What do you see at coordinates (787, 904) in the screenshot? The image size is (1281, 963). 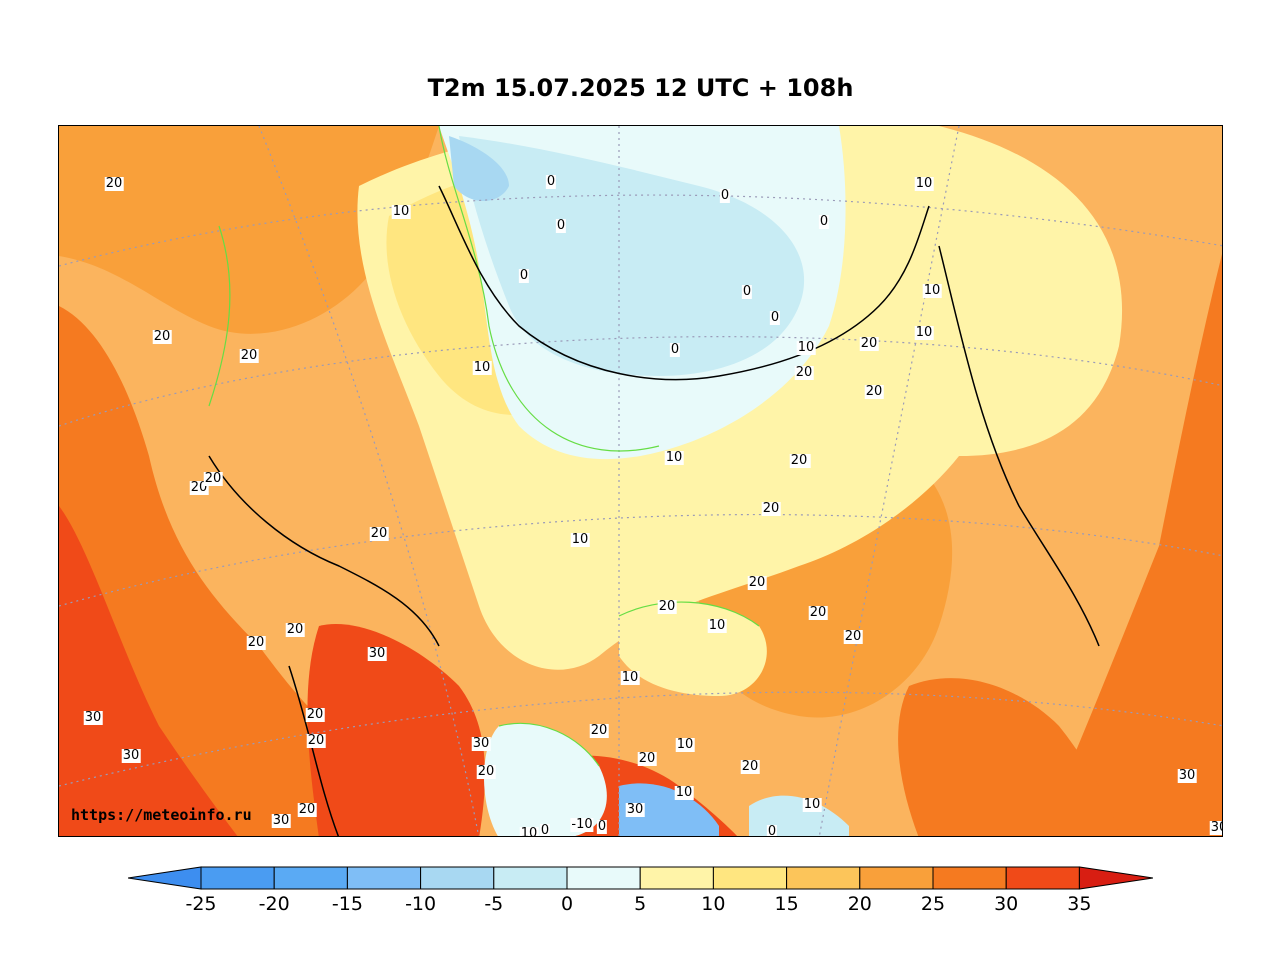 I see `colorbar-tick-label: 15` at bounding box center [787, 904].